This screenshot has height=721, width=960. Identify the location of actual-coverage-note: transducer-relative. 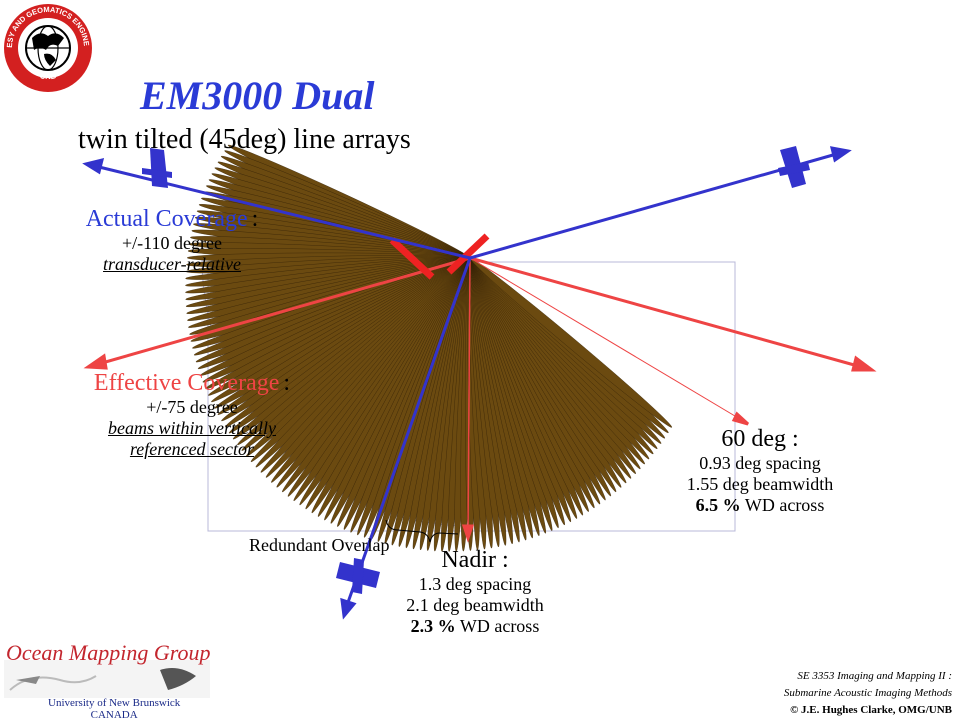
(172, 264).